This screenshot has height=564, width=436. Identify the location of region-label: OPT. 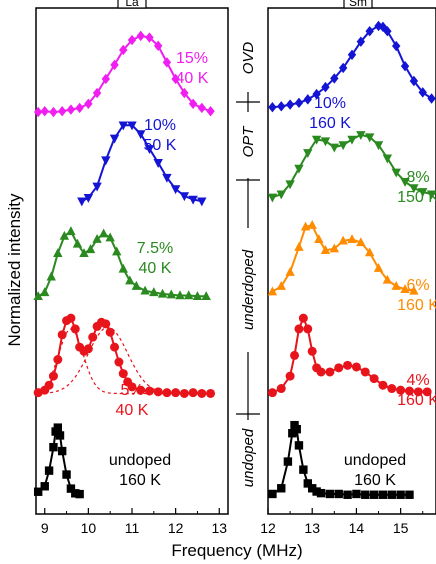
(248, 141).